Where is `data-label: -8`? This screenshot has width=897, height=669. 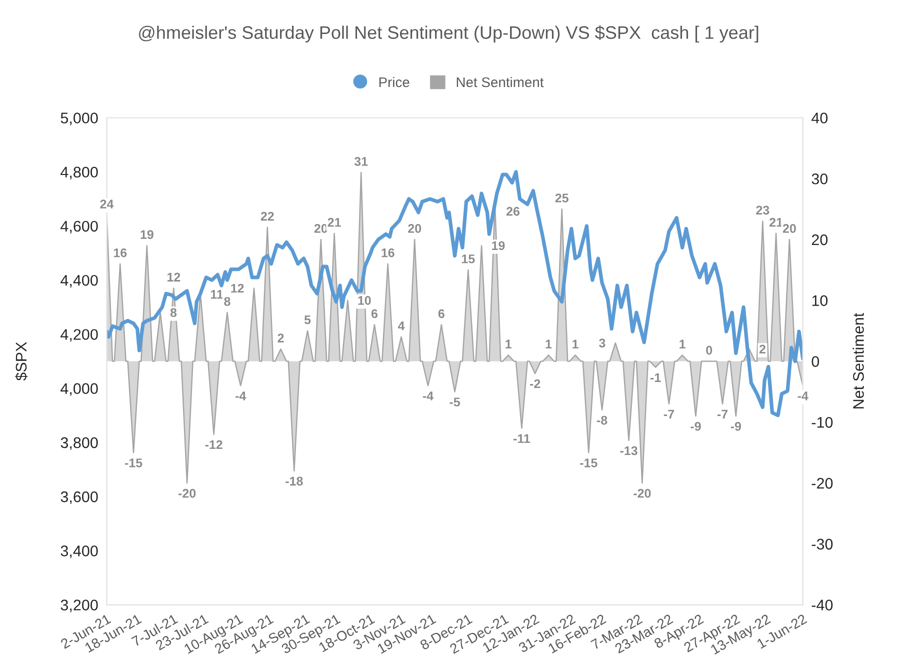
data-label: -8 is located at coordinates (602, 420).